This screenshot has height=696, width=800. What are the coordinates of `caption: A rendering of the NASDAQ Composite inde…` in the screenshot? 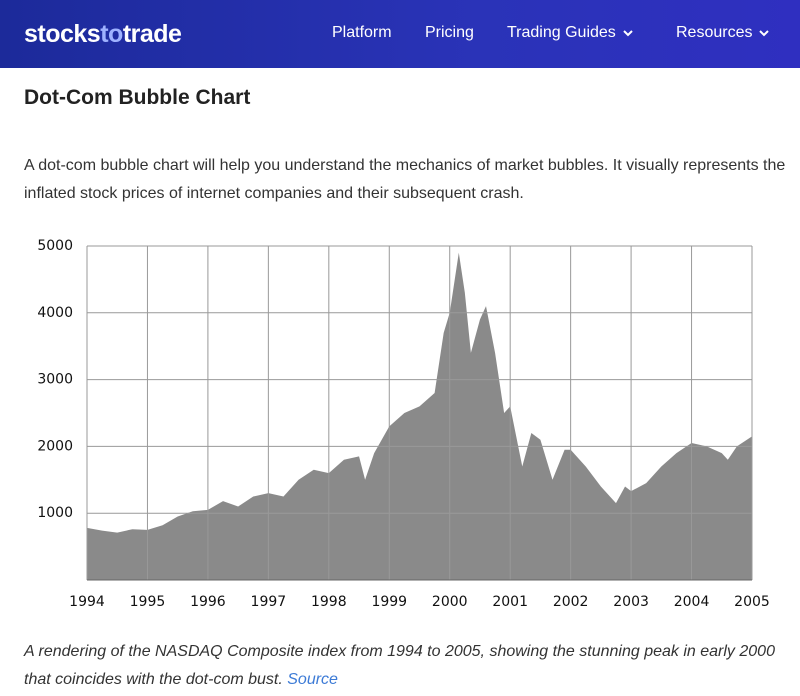 It's located at (409, 666).